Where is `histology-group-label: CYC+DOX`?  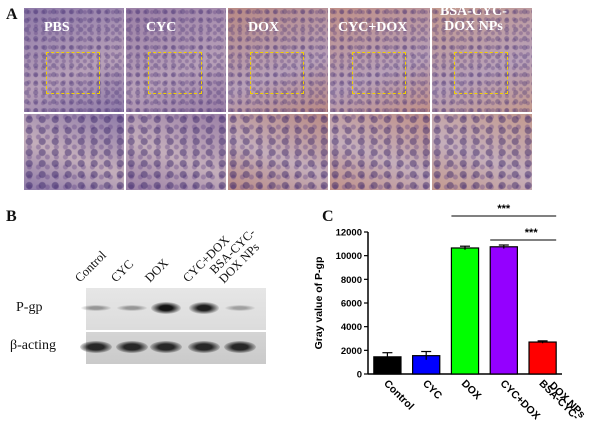 histology-group-label: CYC+DOX is located at coordinates (373, 27).